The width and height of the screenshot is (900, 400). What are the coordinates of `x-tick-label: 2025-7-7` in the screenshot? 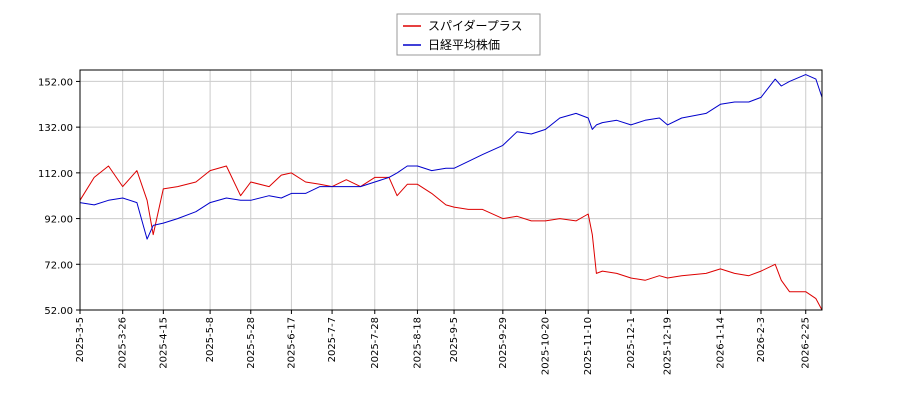 It's located at (332, 339).